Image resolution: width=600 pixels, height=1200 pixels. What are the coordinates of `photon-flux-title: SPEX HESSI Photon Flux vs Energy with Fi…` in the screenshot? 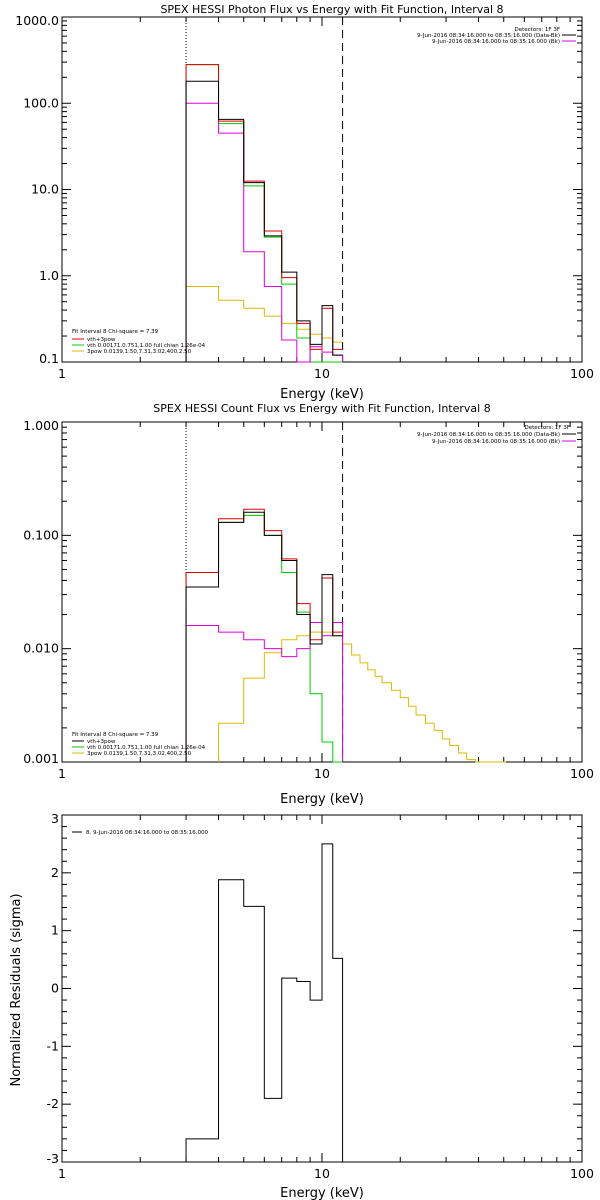 It's located at (331, 9).